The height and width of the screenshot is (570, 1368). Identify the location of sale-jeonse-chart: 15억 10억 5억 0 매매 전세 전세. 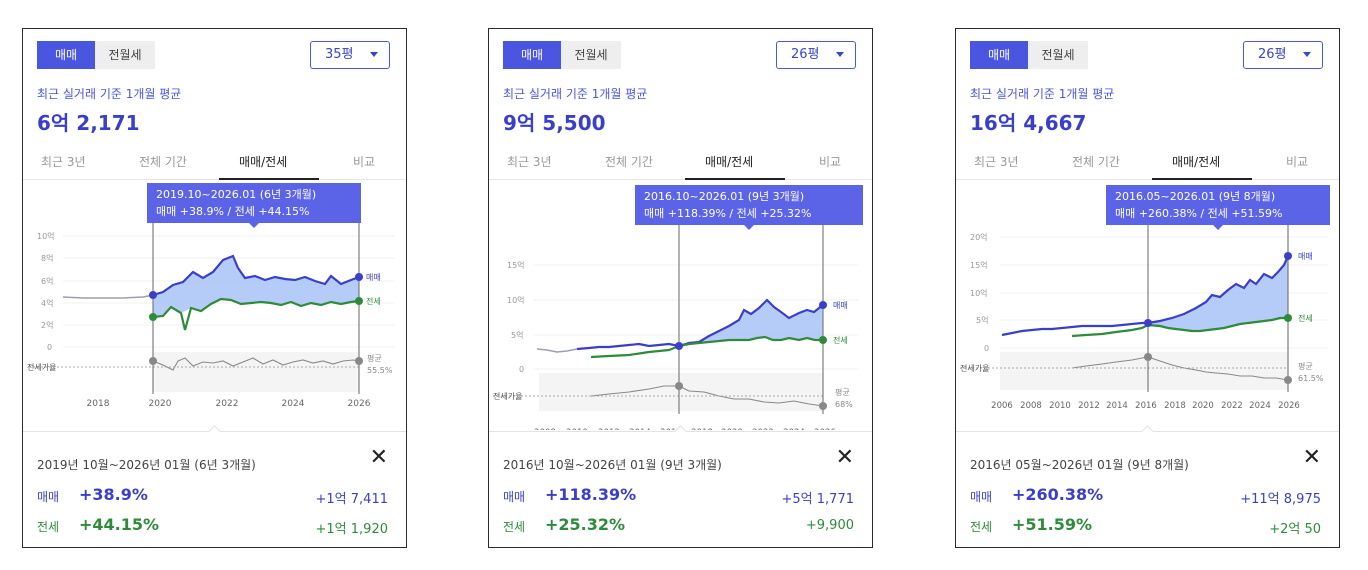
(680, 305).